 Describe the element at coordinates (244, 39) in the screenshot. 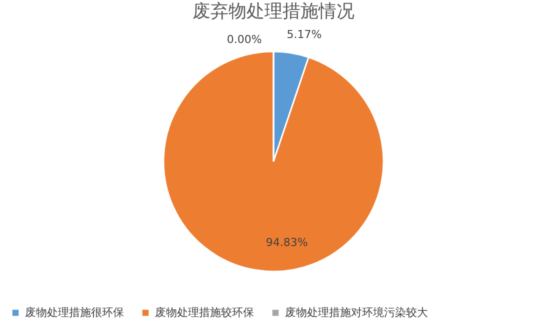

I see `text: 0.00%` at that location.